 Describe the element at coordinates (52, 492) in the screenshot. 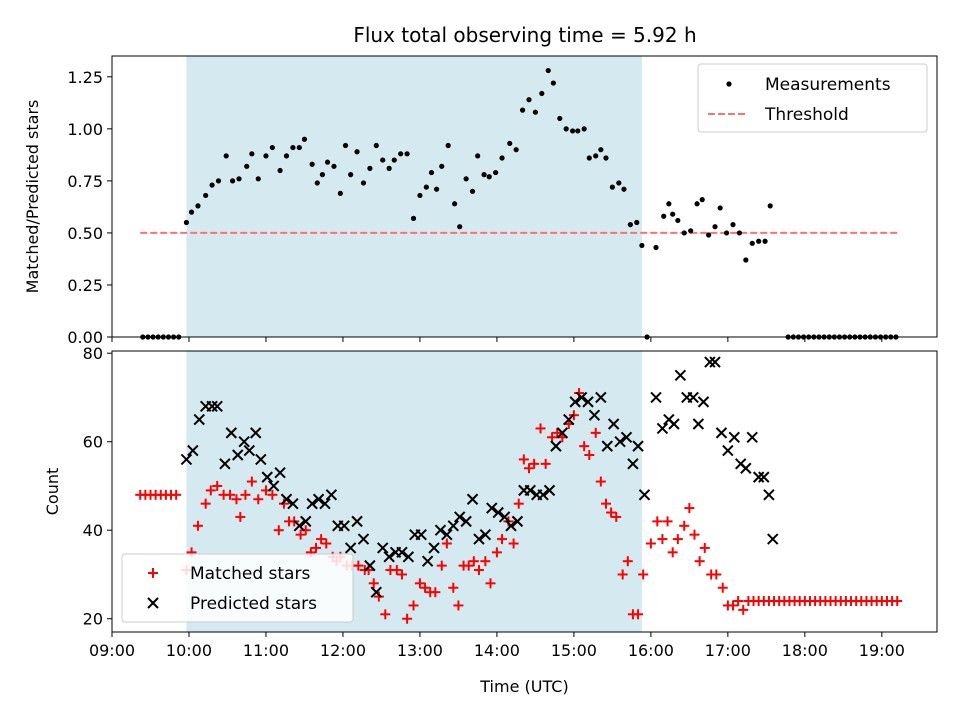

I see `bottom-y-axis-label: Count` at that location.